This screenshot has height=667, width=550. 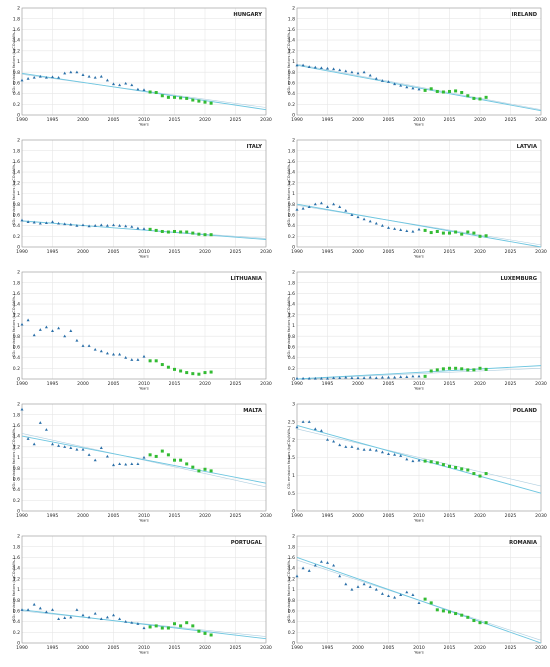 What do you see at coordinates (255, 147) in the screenshot?
I see `chart-title: ITALY` at bounding box center [255, 147].